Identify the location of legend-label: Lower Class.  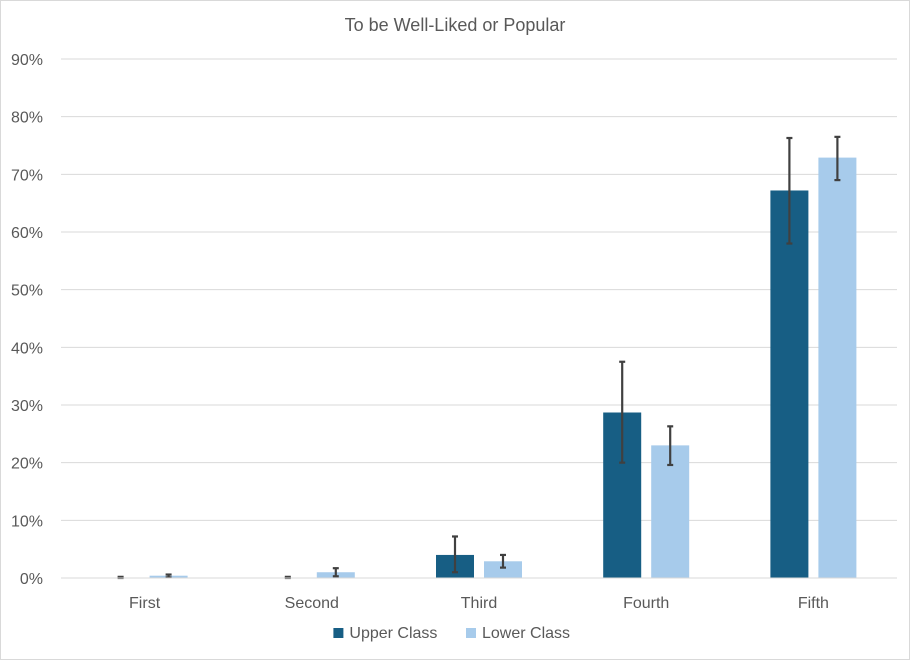
(526, 633).